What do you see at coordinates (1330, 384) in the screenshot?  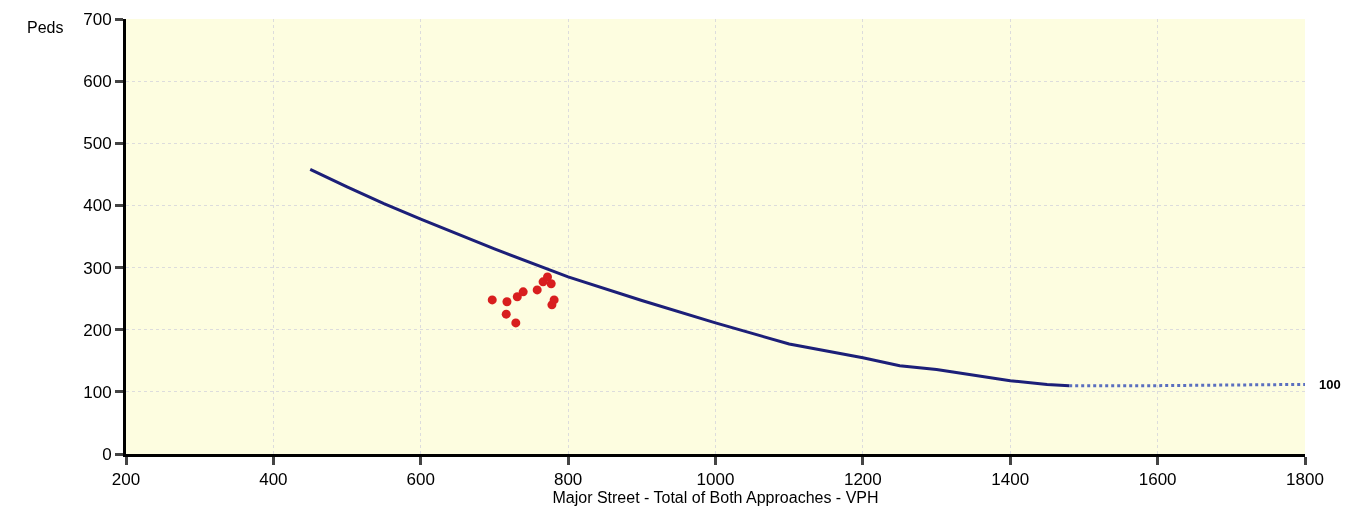 I see `annotation: 100` at bounding box center [1330, 384].